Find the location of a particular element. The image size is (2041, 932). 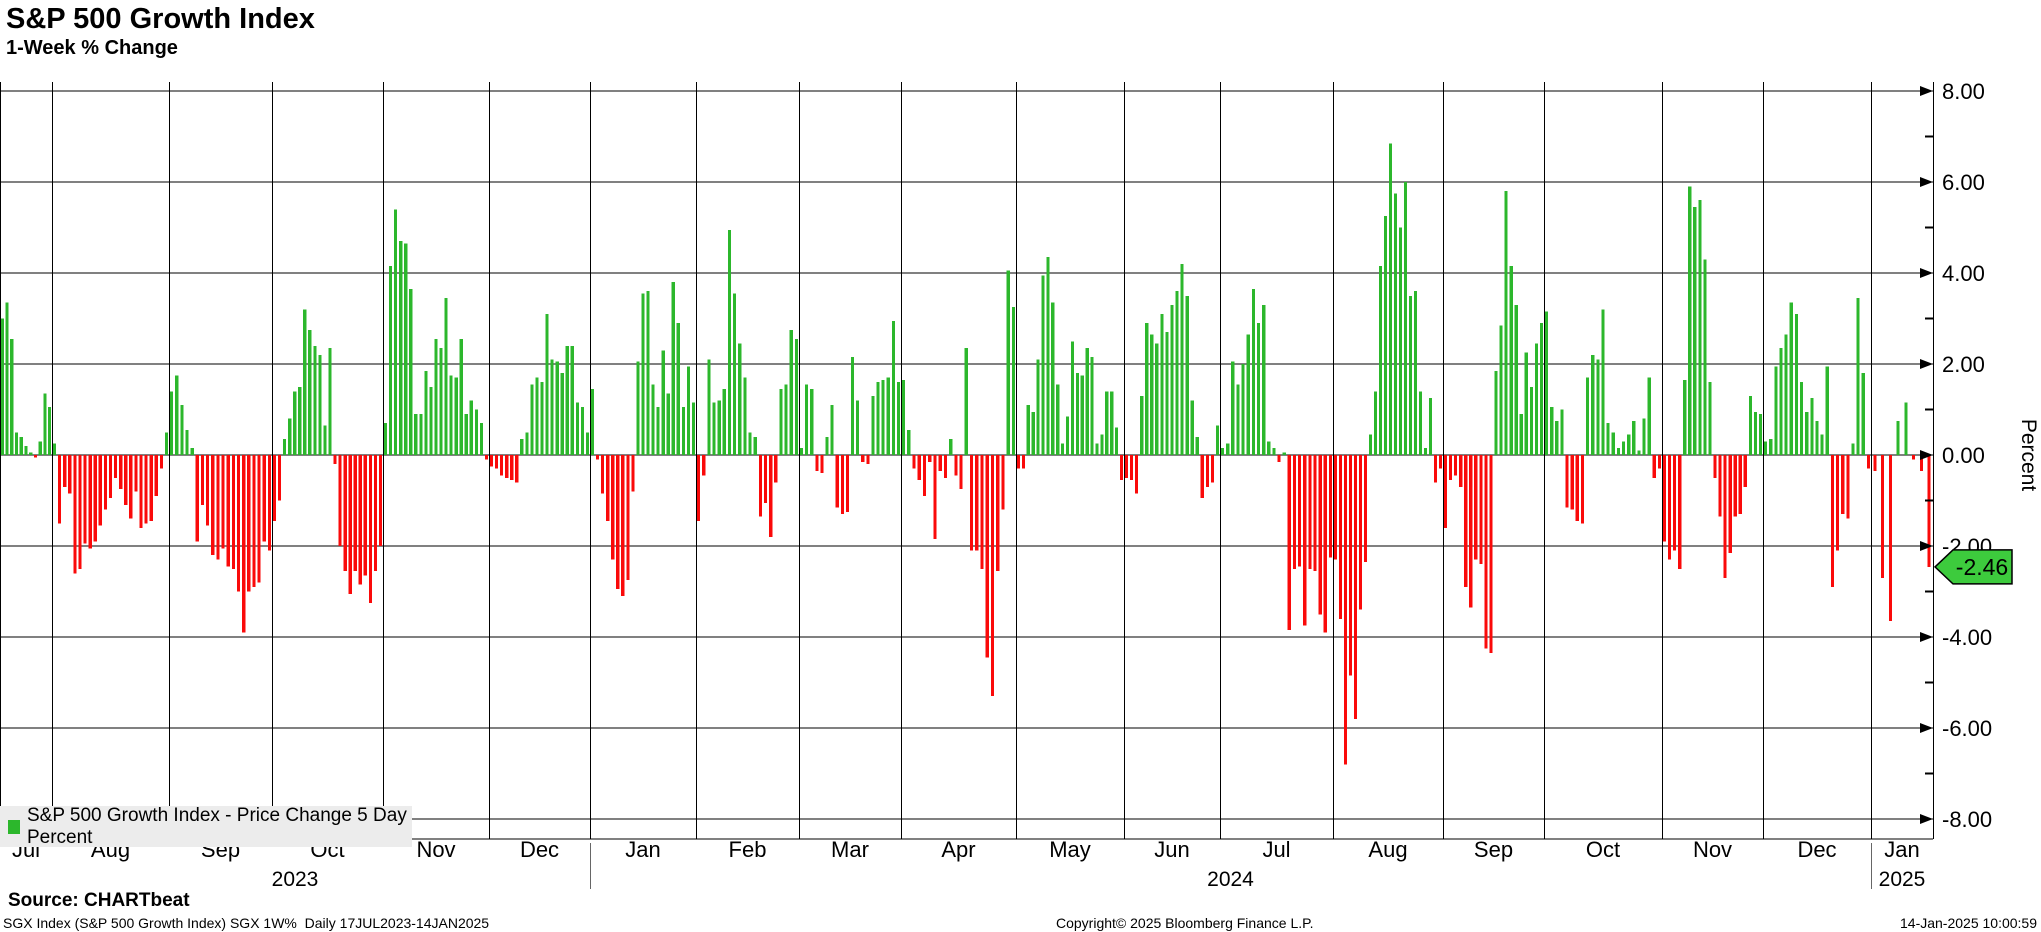

month-label: Dec is located at coordinates (1816, 849).